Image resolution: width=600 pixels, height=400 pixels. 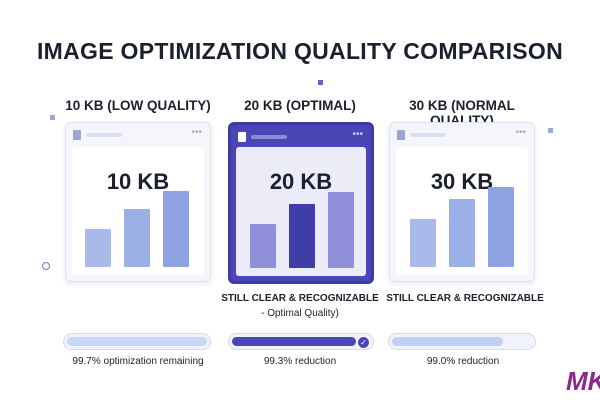 I want to click on progress-label: 99.7% optimization remaining, so click(x=138, y=361).